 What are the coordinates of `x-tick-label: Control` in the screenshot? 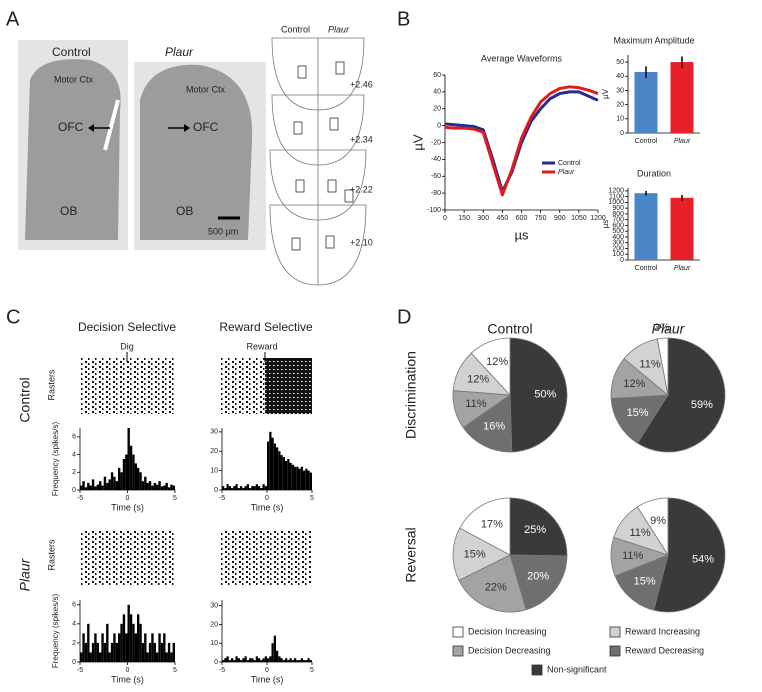 It's located at (646, 268).